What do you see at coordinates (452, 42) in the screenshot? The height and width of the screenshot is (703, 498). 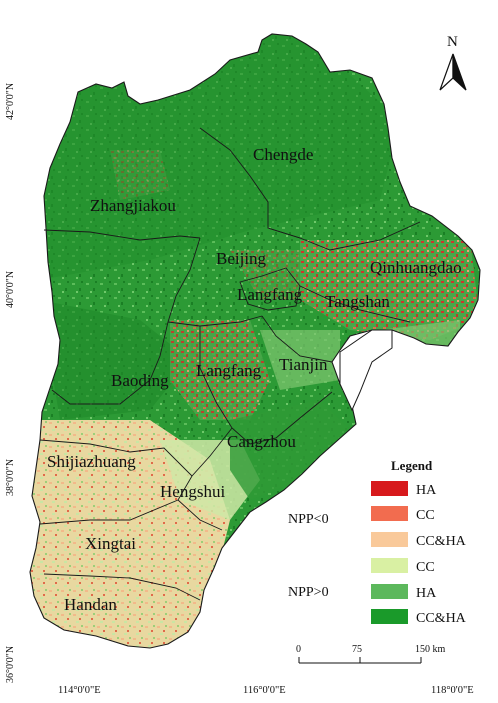 I see `north-label: N` at bounding box center [452, 42].